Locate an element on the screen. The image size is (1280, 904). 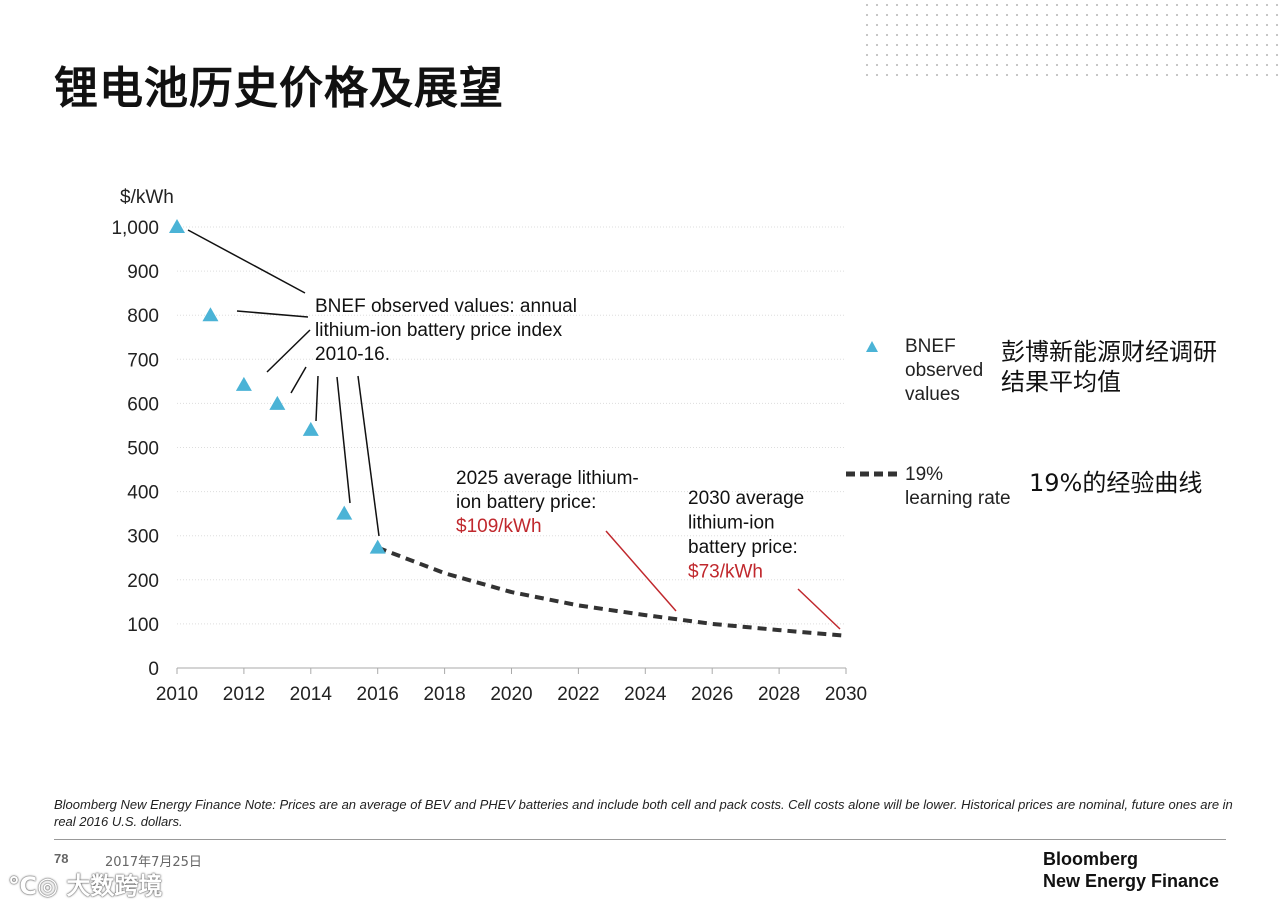
legend-observed-line: BNEF is located at coordinates (930, 346).